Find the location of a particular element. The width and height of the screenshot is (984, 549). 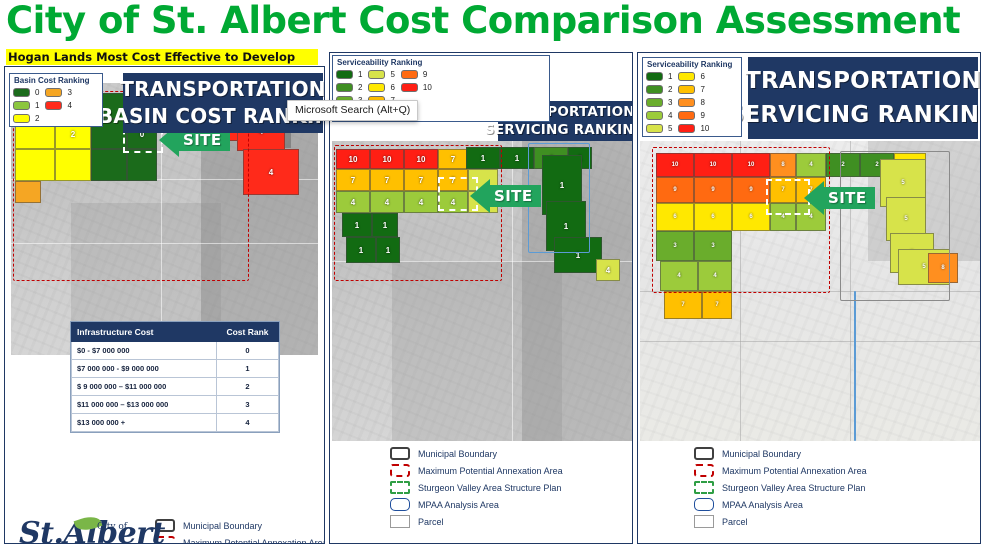

banner-line-2: BASIN COST RANKING is located at coordinates (211, 116).